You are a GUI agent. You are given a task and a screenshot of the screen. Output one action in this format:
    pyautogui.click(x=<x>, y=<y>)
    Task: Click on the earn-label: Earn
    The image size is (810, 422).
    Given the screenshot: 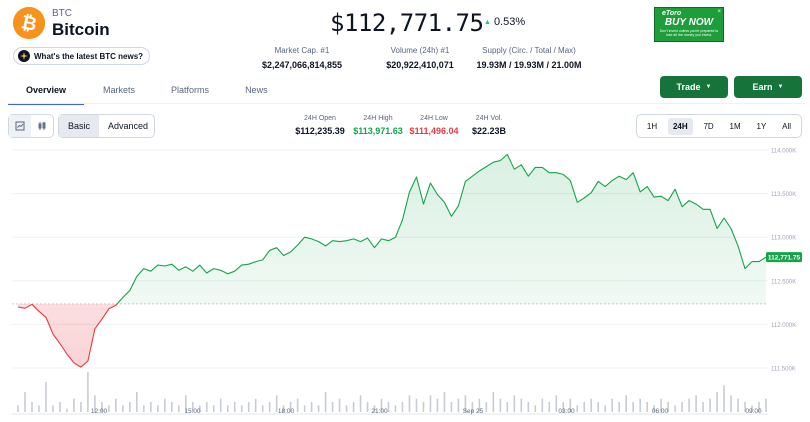 What is the action you would take?
    pyautogui.click(x=762, y=87)
    